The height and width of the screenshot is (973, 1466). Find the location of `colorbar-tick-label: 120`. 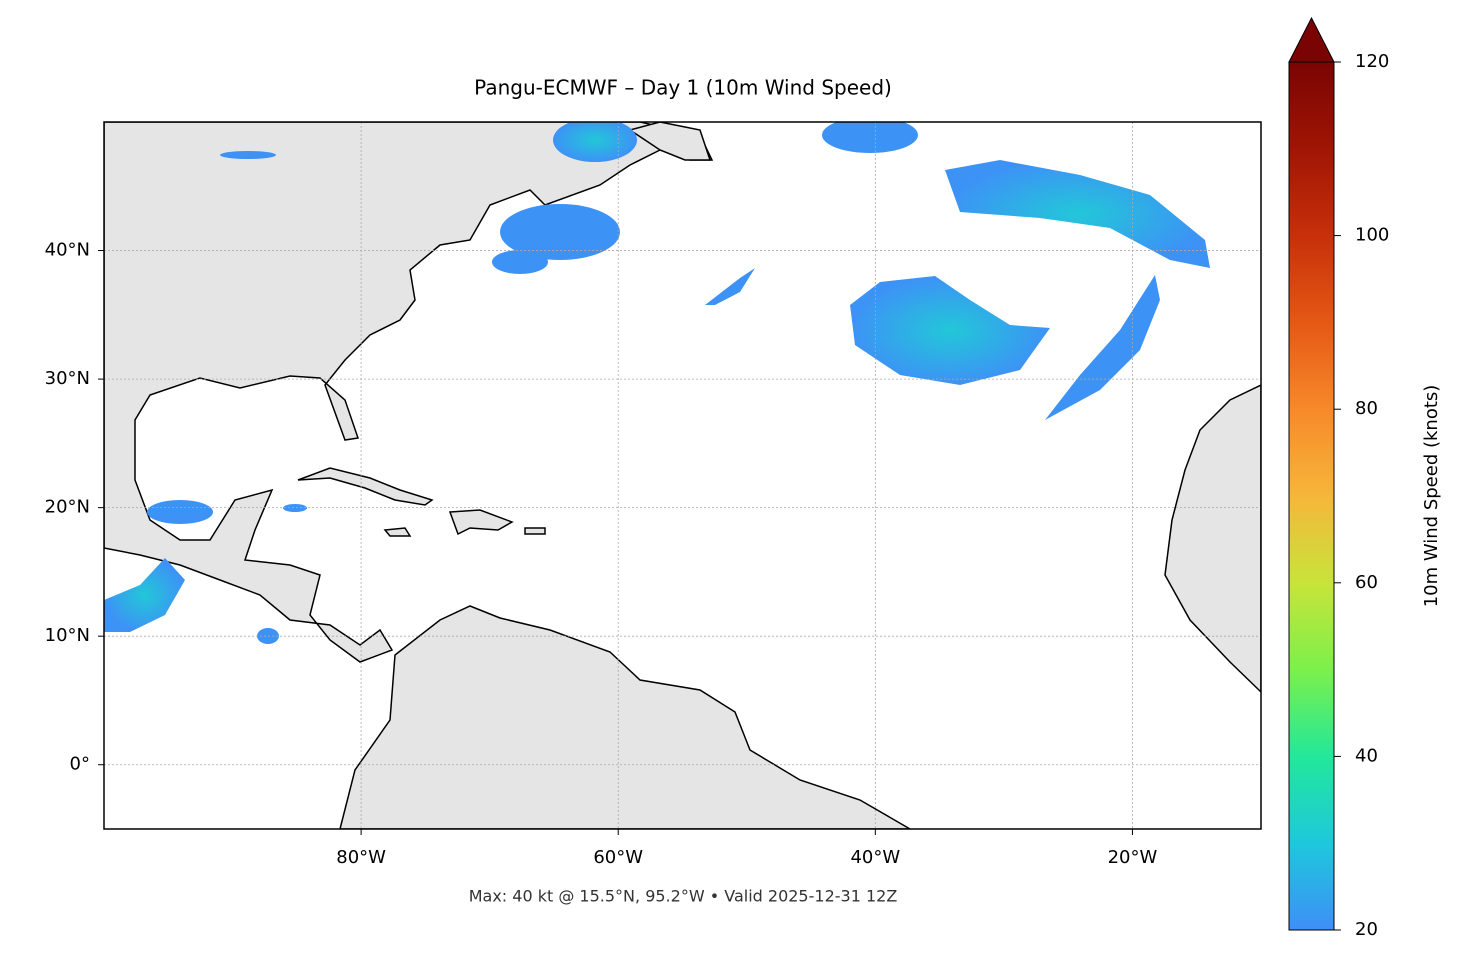

colorbar-tick-label: 120 is located at coordinates (1372, 61).